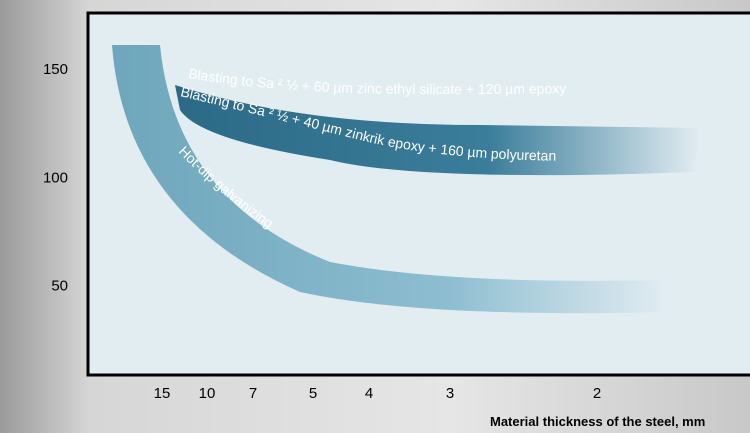 The image size is (750, 433). I want to click on x-tick-label: 7, so click(253, 393).